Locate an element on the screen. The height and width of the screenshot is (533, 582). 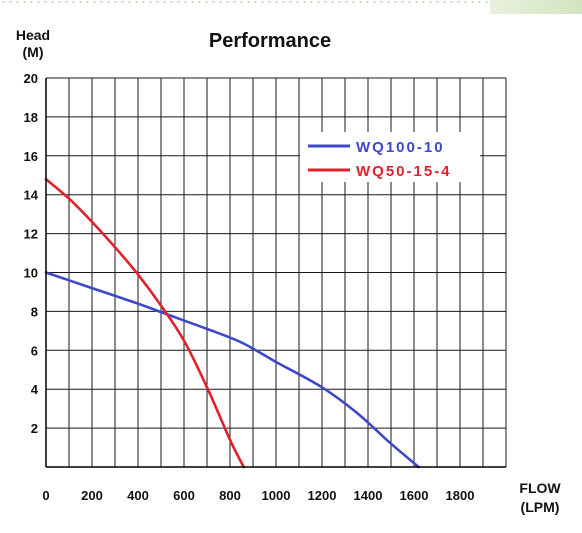
x-tick-label: 1000 is located at coordinates (276, 495).